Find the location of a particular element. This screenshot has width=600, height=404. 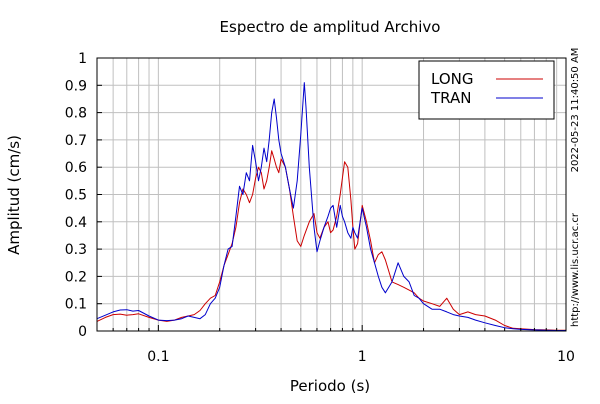

legend-label-tran: TRAN is located at coordinates (450, 98).